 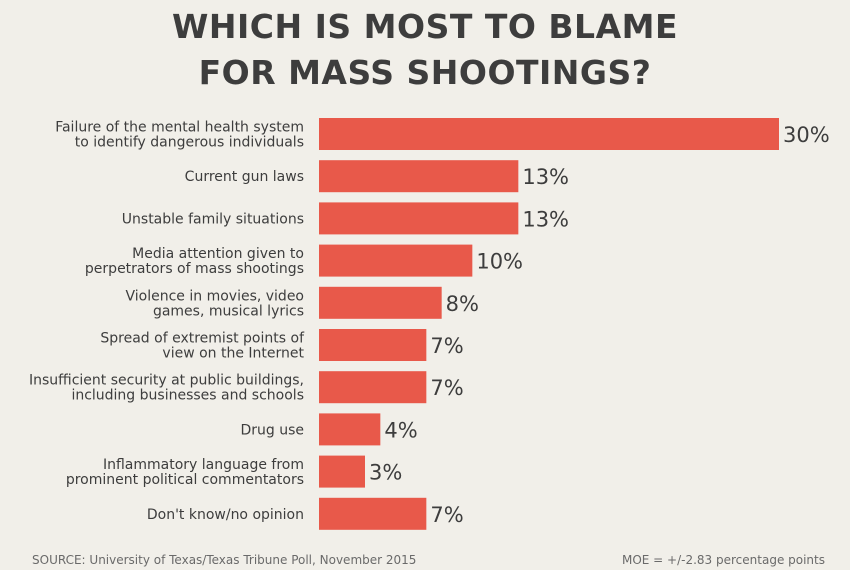 I want to click on bar-value-label: 4%, so click(x=400, y=430).